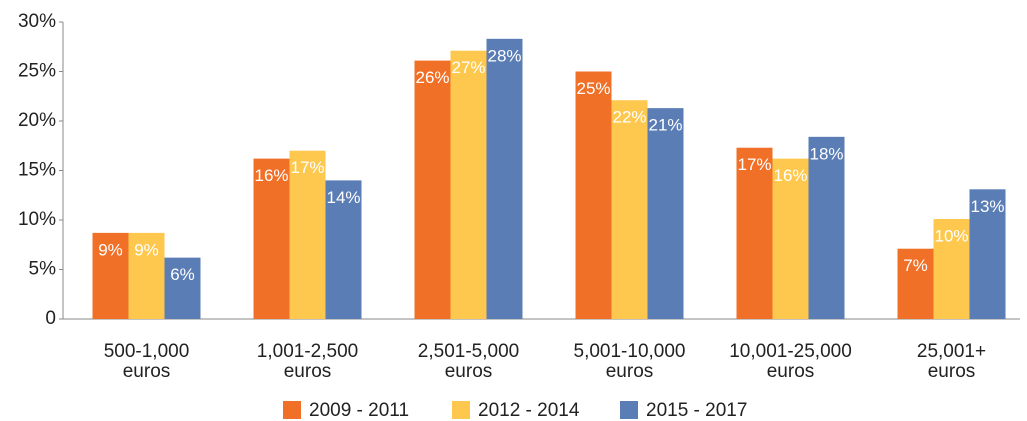 The image size is (1027, 421). I want to click on x-tick-label: 500-1,000, so click(147, 351).